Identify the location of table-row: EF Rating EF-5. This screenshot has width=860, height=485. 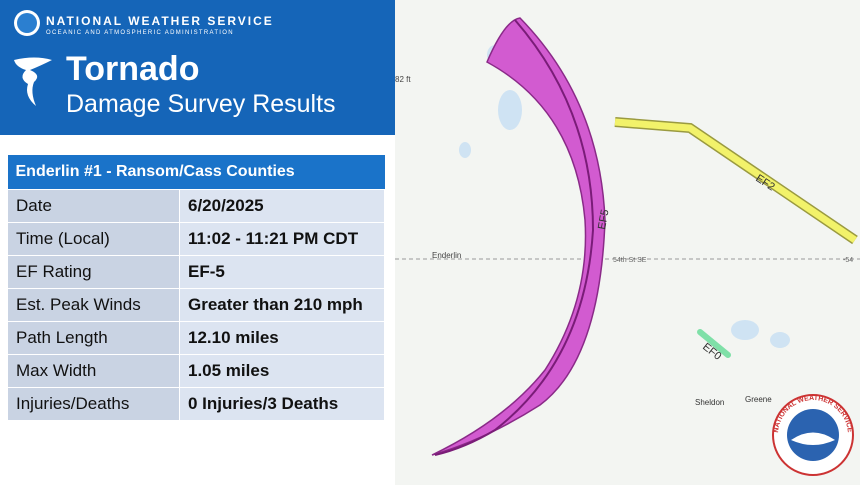
(196, 272).